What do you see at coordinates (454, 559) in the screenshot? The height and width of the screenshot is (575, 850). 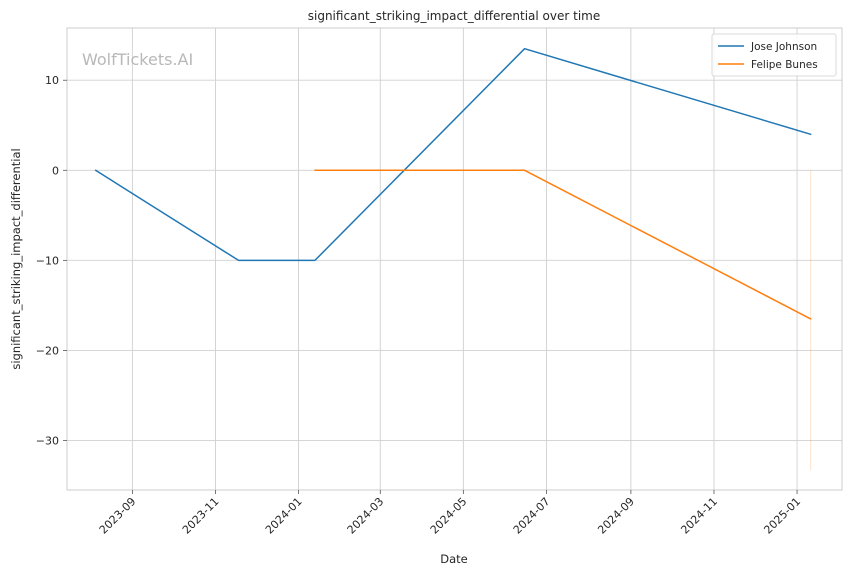 I see `x-axis-title: Date` at bounding box center [454, 559].